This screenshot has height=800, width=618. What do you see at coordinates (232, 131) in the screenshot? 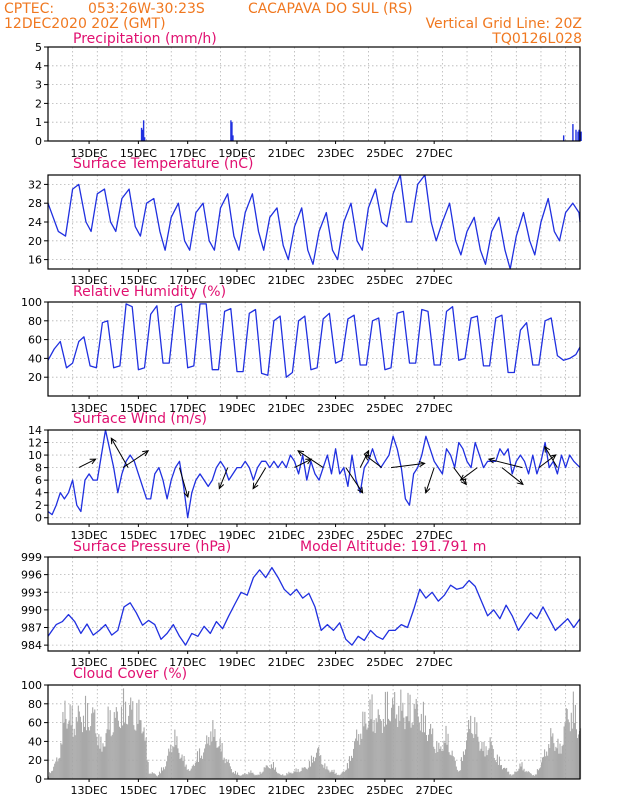
I see `precip-bar` at bounding box center [232, 131].